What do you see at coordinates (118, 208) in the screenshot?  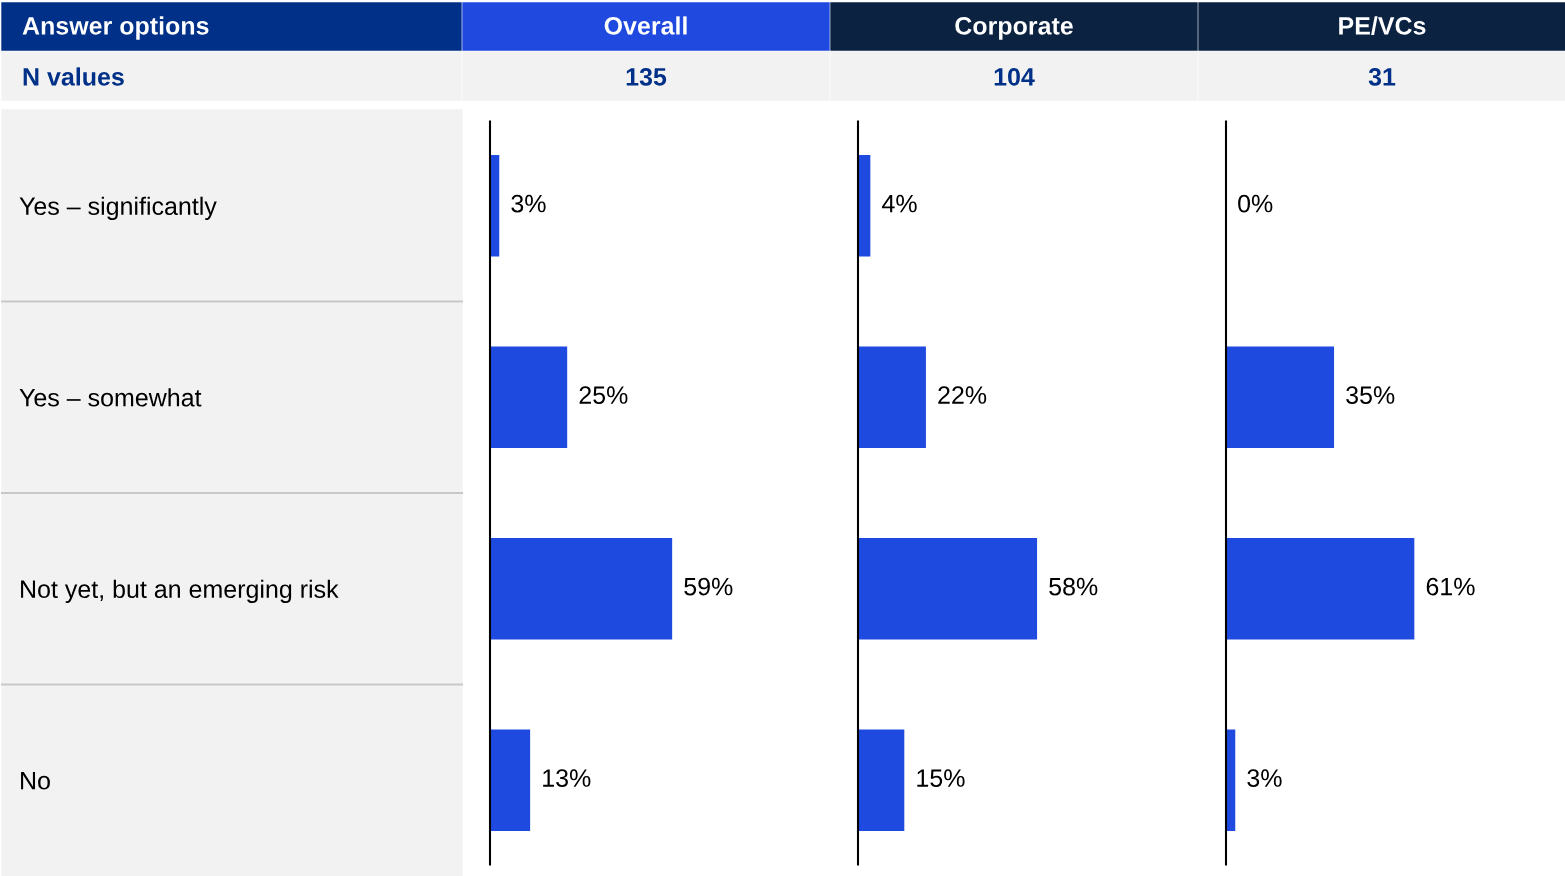 I see `y-tick-label: Yes – significantly` at bounding box center [118, 208].